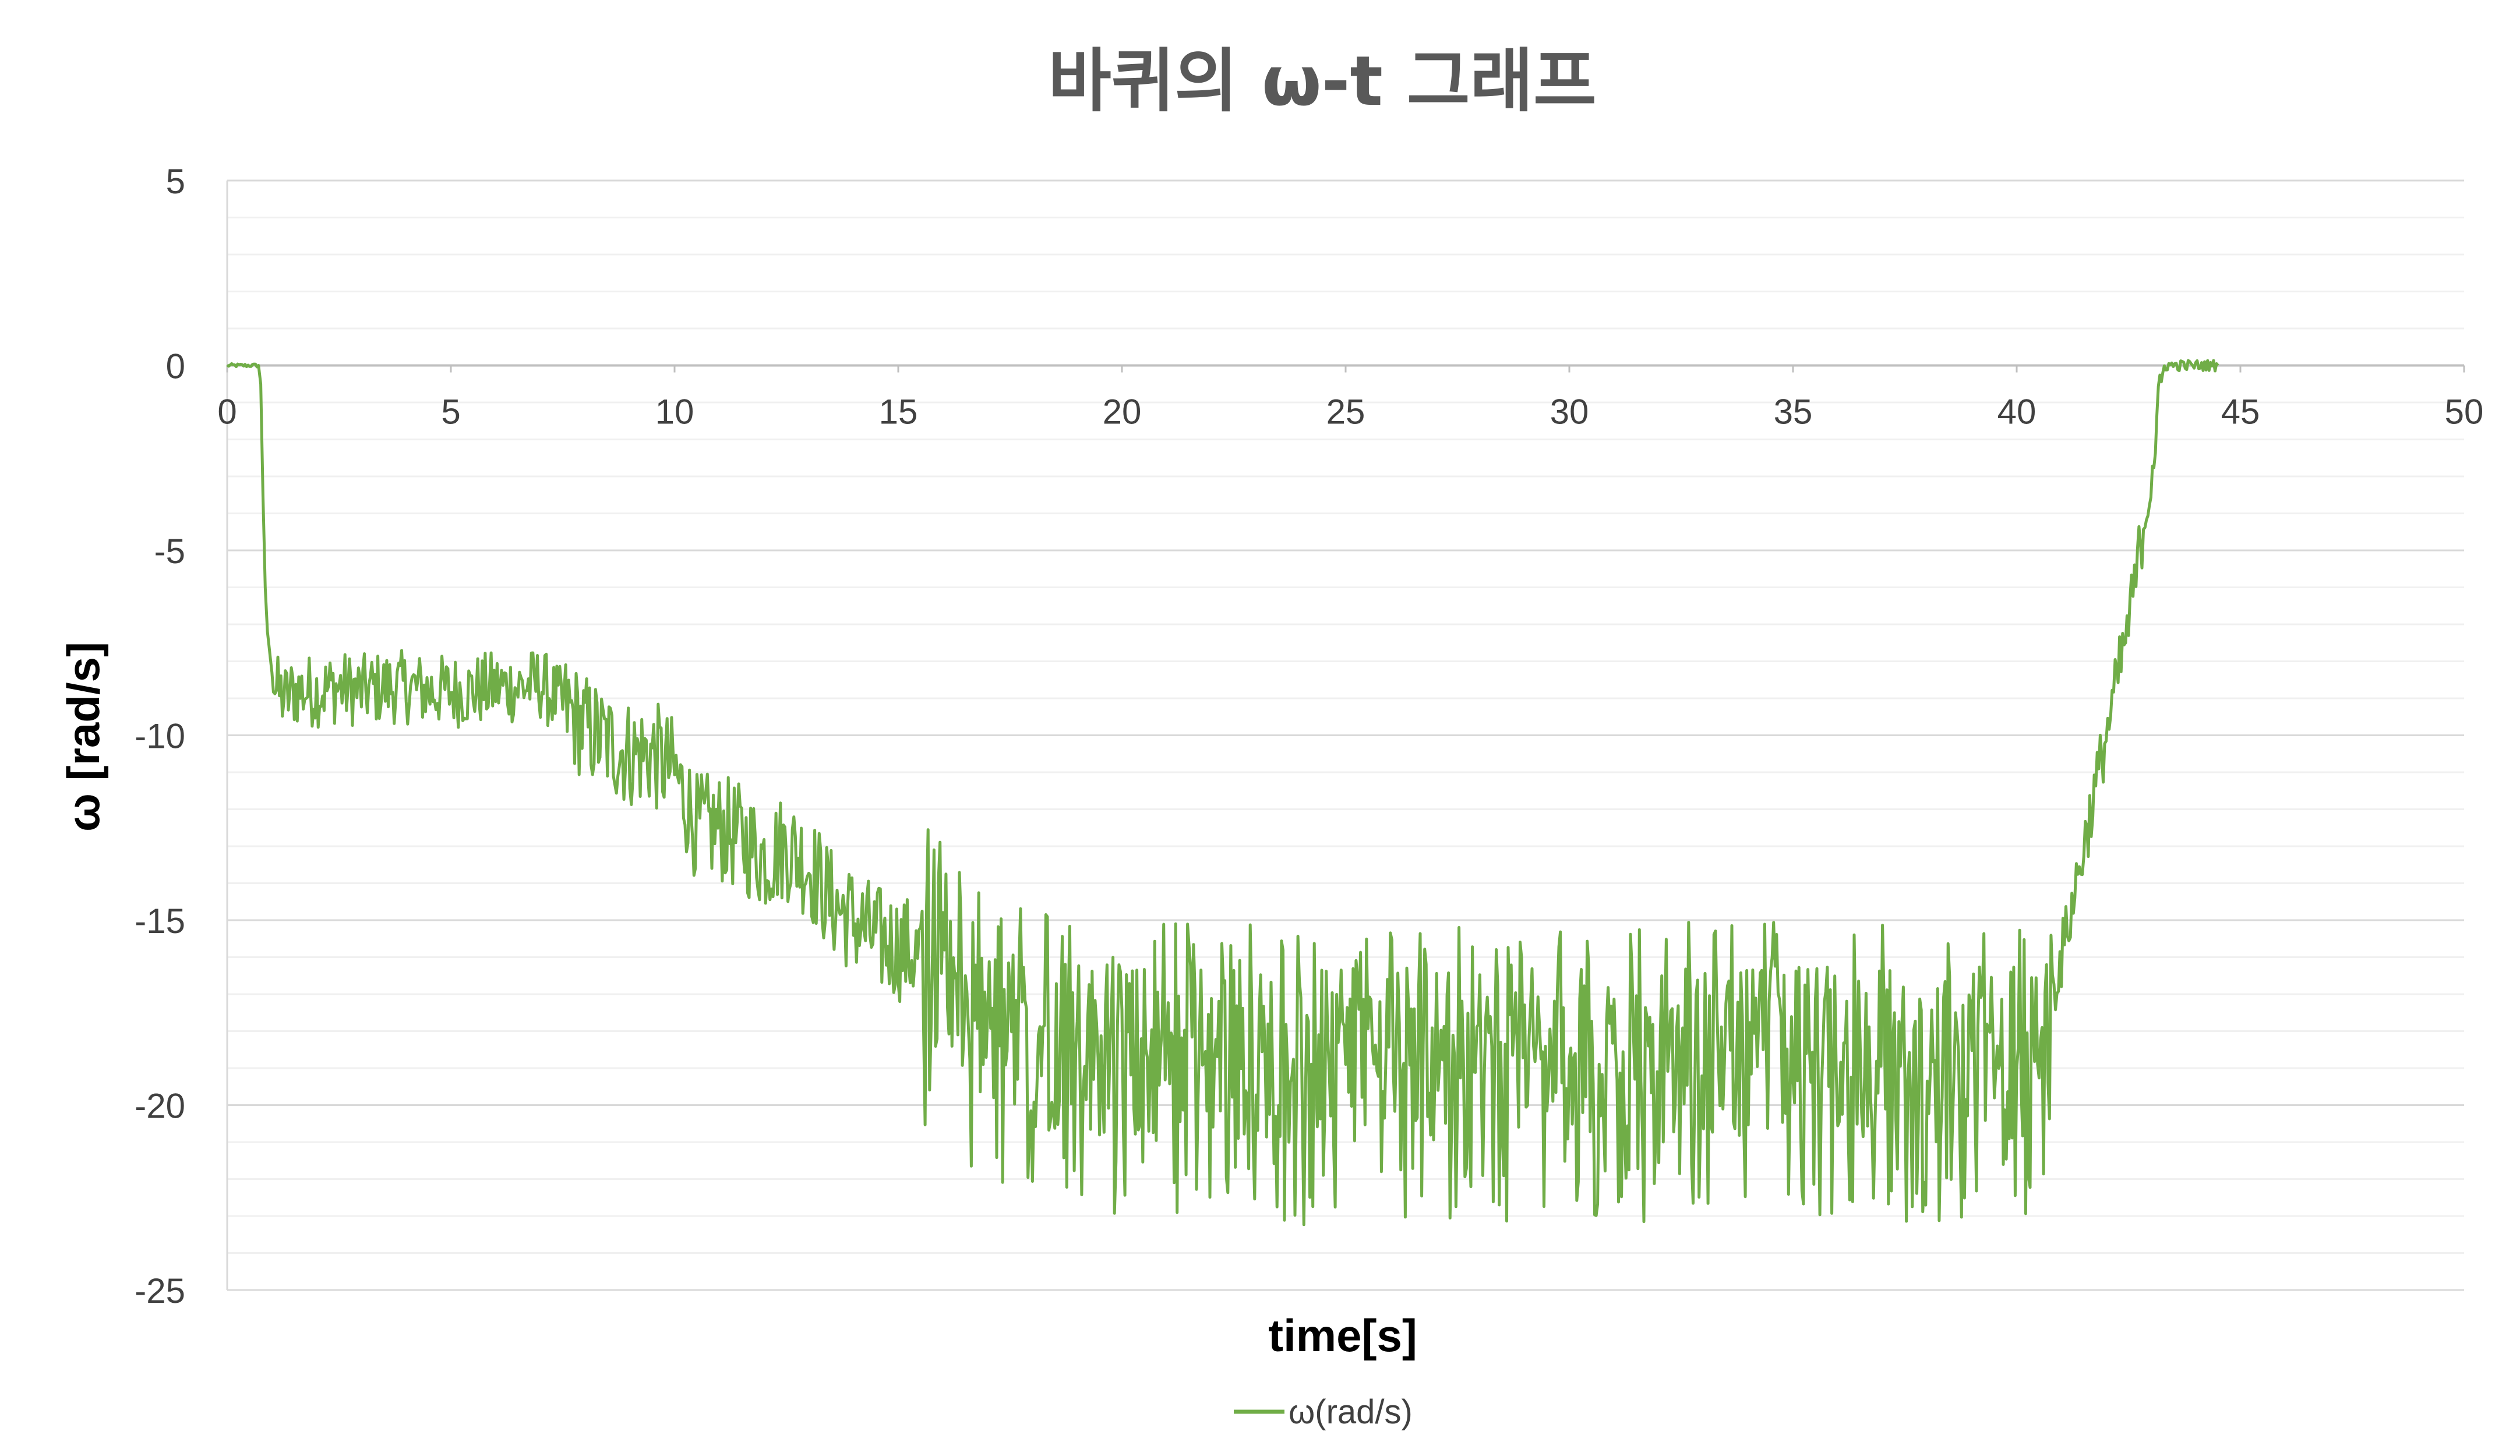 The width and height of the screenshot is (2520, 1456). Describe the element at coordinates (2464, 412) in the screenshot. I see `x-tick-label: 50` at that location.